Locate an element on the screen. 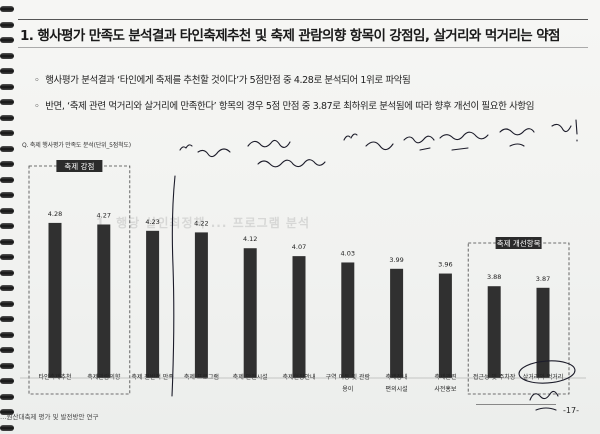 This screenshot has height=434, width=600. pen-circle-highlight is located at coordinates (547, 372).